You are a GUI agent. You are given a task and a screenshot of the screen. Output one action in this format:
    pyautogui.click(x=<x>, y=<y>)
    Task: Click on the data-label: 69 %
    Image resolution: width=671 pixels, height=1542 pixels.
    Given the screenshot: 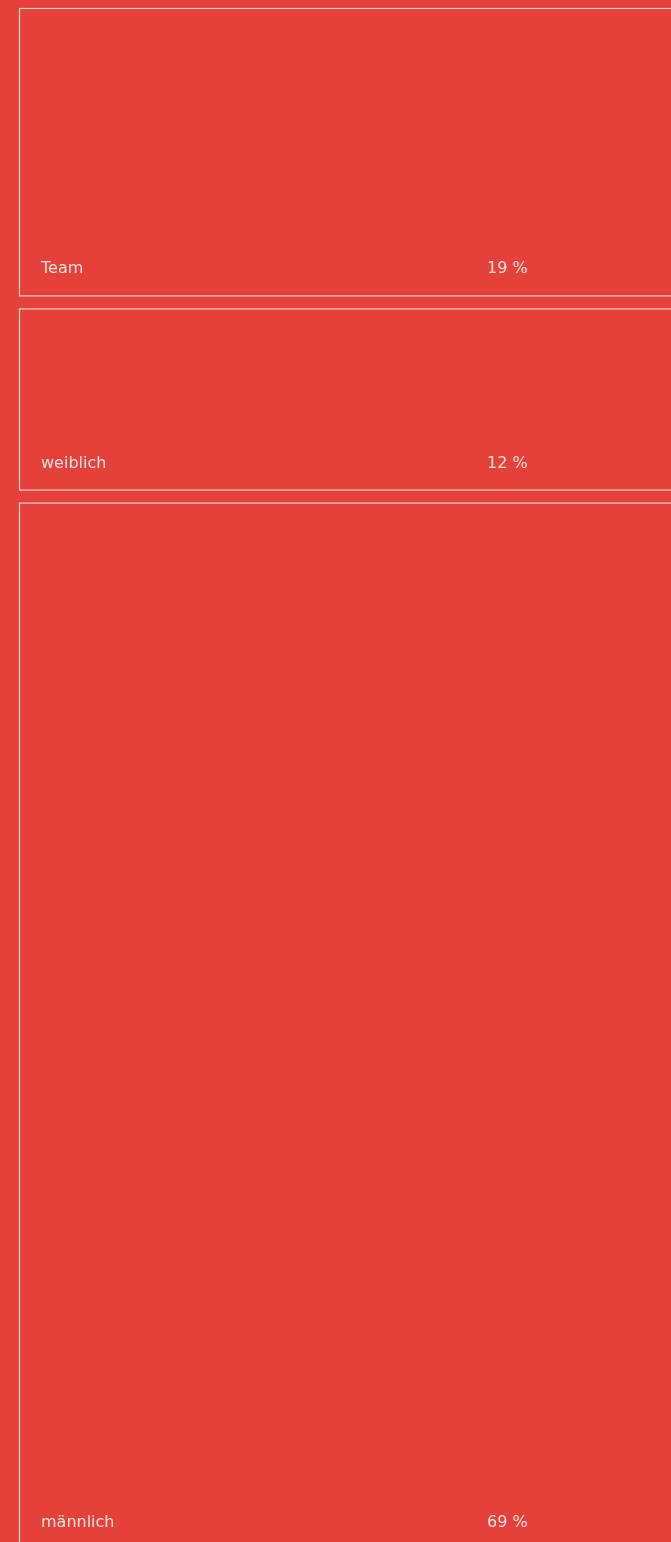 What is the action you would take?
    pyautogui.click(x=507, y=1521)
    